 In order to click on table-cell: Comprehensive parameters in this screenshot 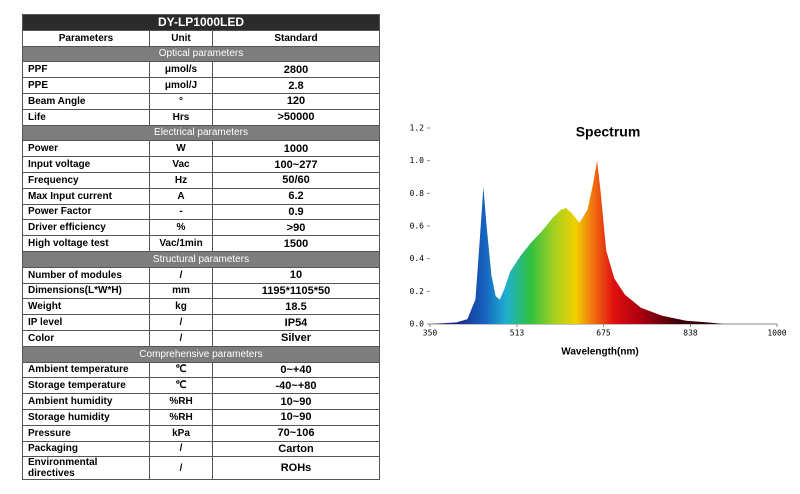, I will do `click(201, 354)`.